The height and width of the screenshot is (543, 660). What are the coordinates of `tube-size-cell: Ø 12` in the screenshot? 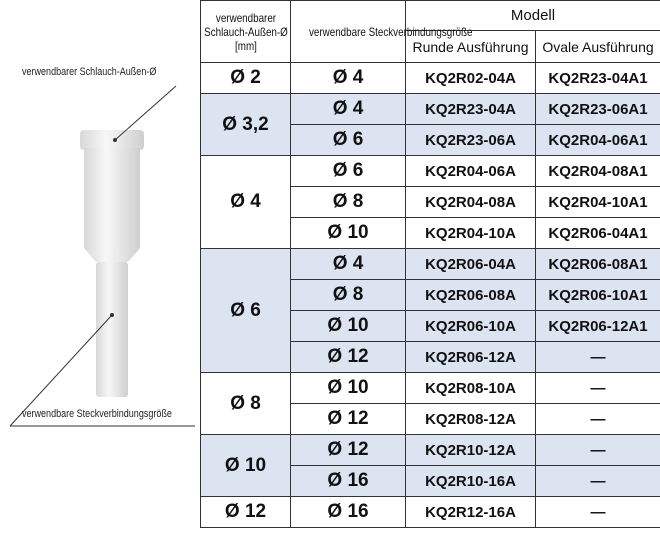 It's located at (245, 512).